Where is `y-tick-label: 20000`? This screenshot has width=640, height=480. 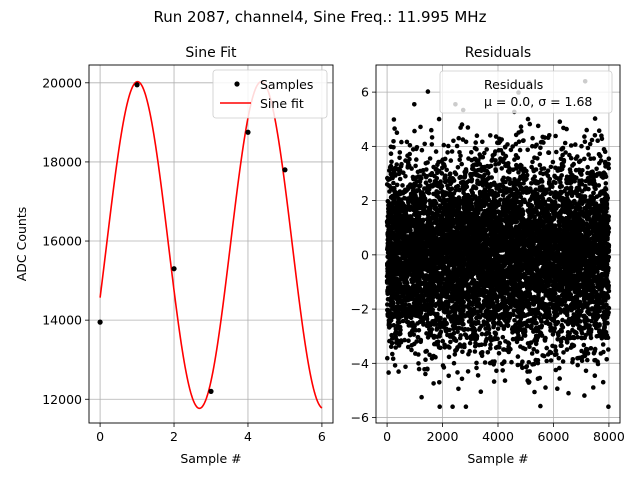
y-tick-label: 20000 is located at coordinates (62, 82).